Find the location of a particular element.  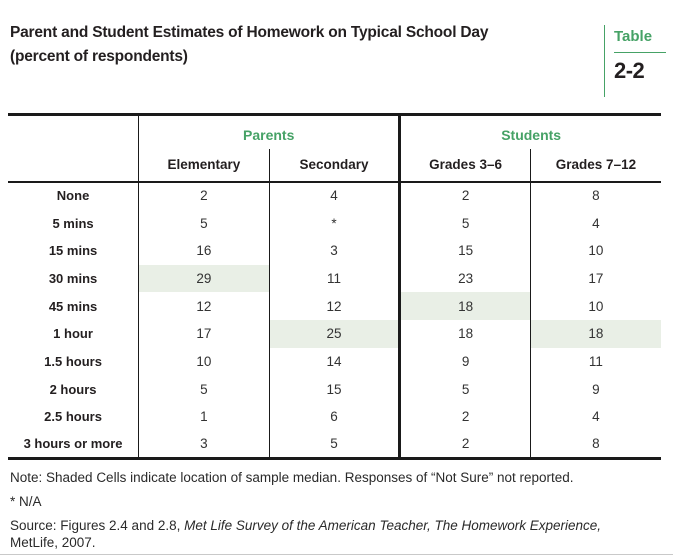

corner-cell is located at coordinates (74, 148).